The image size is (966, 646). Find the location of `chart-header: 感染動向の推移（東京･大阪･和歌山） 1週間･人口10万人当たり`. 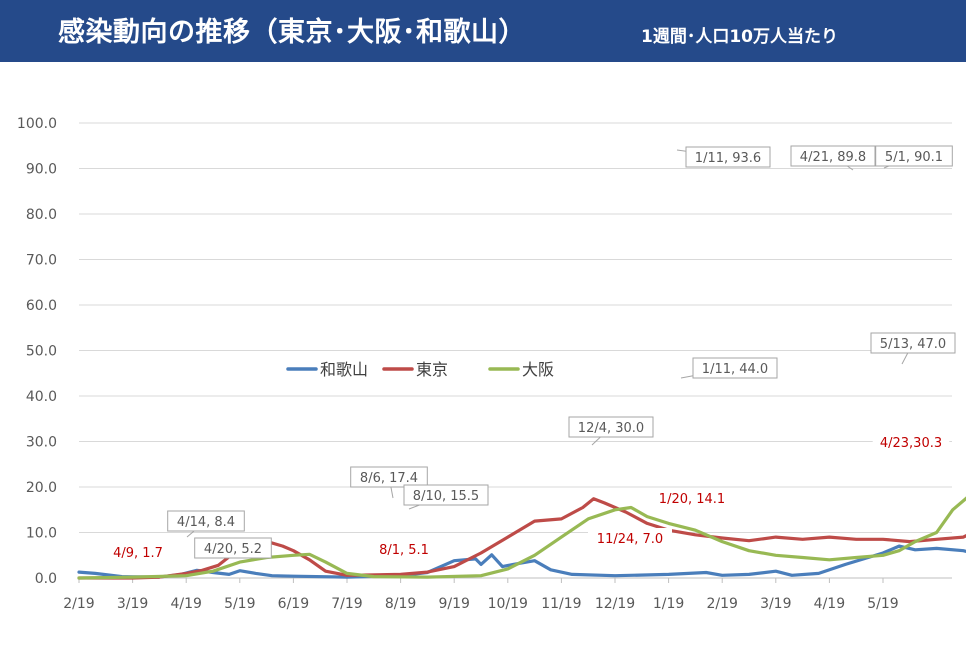

chart-header: 感染動向の推移（東京･大阪･和歌山） 1週間･人口10万人当たり is located at coordinates (483, 31).